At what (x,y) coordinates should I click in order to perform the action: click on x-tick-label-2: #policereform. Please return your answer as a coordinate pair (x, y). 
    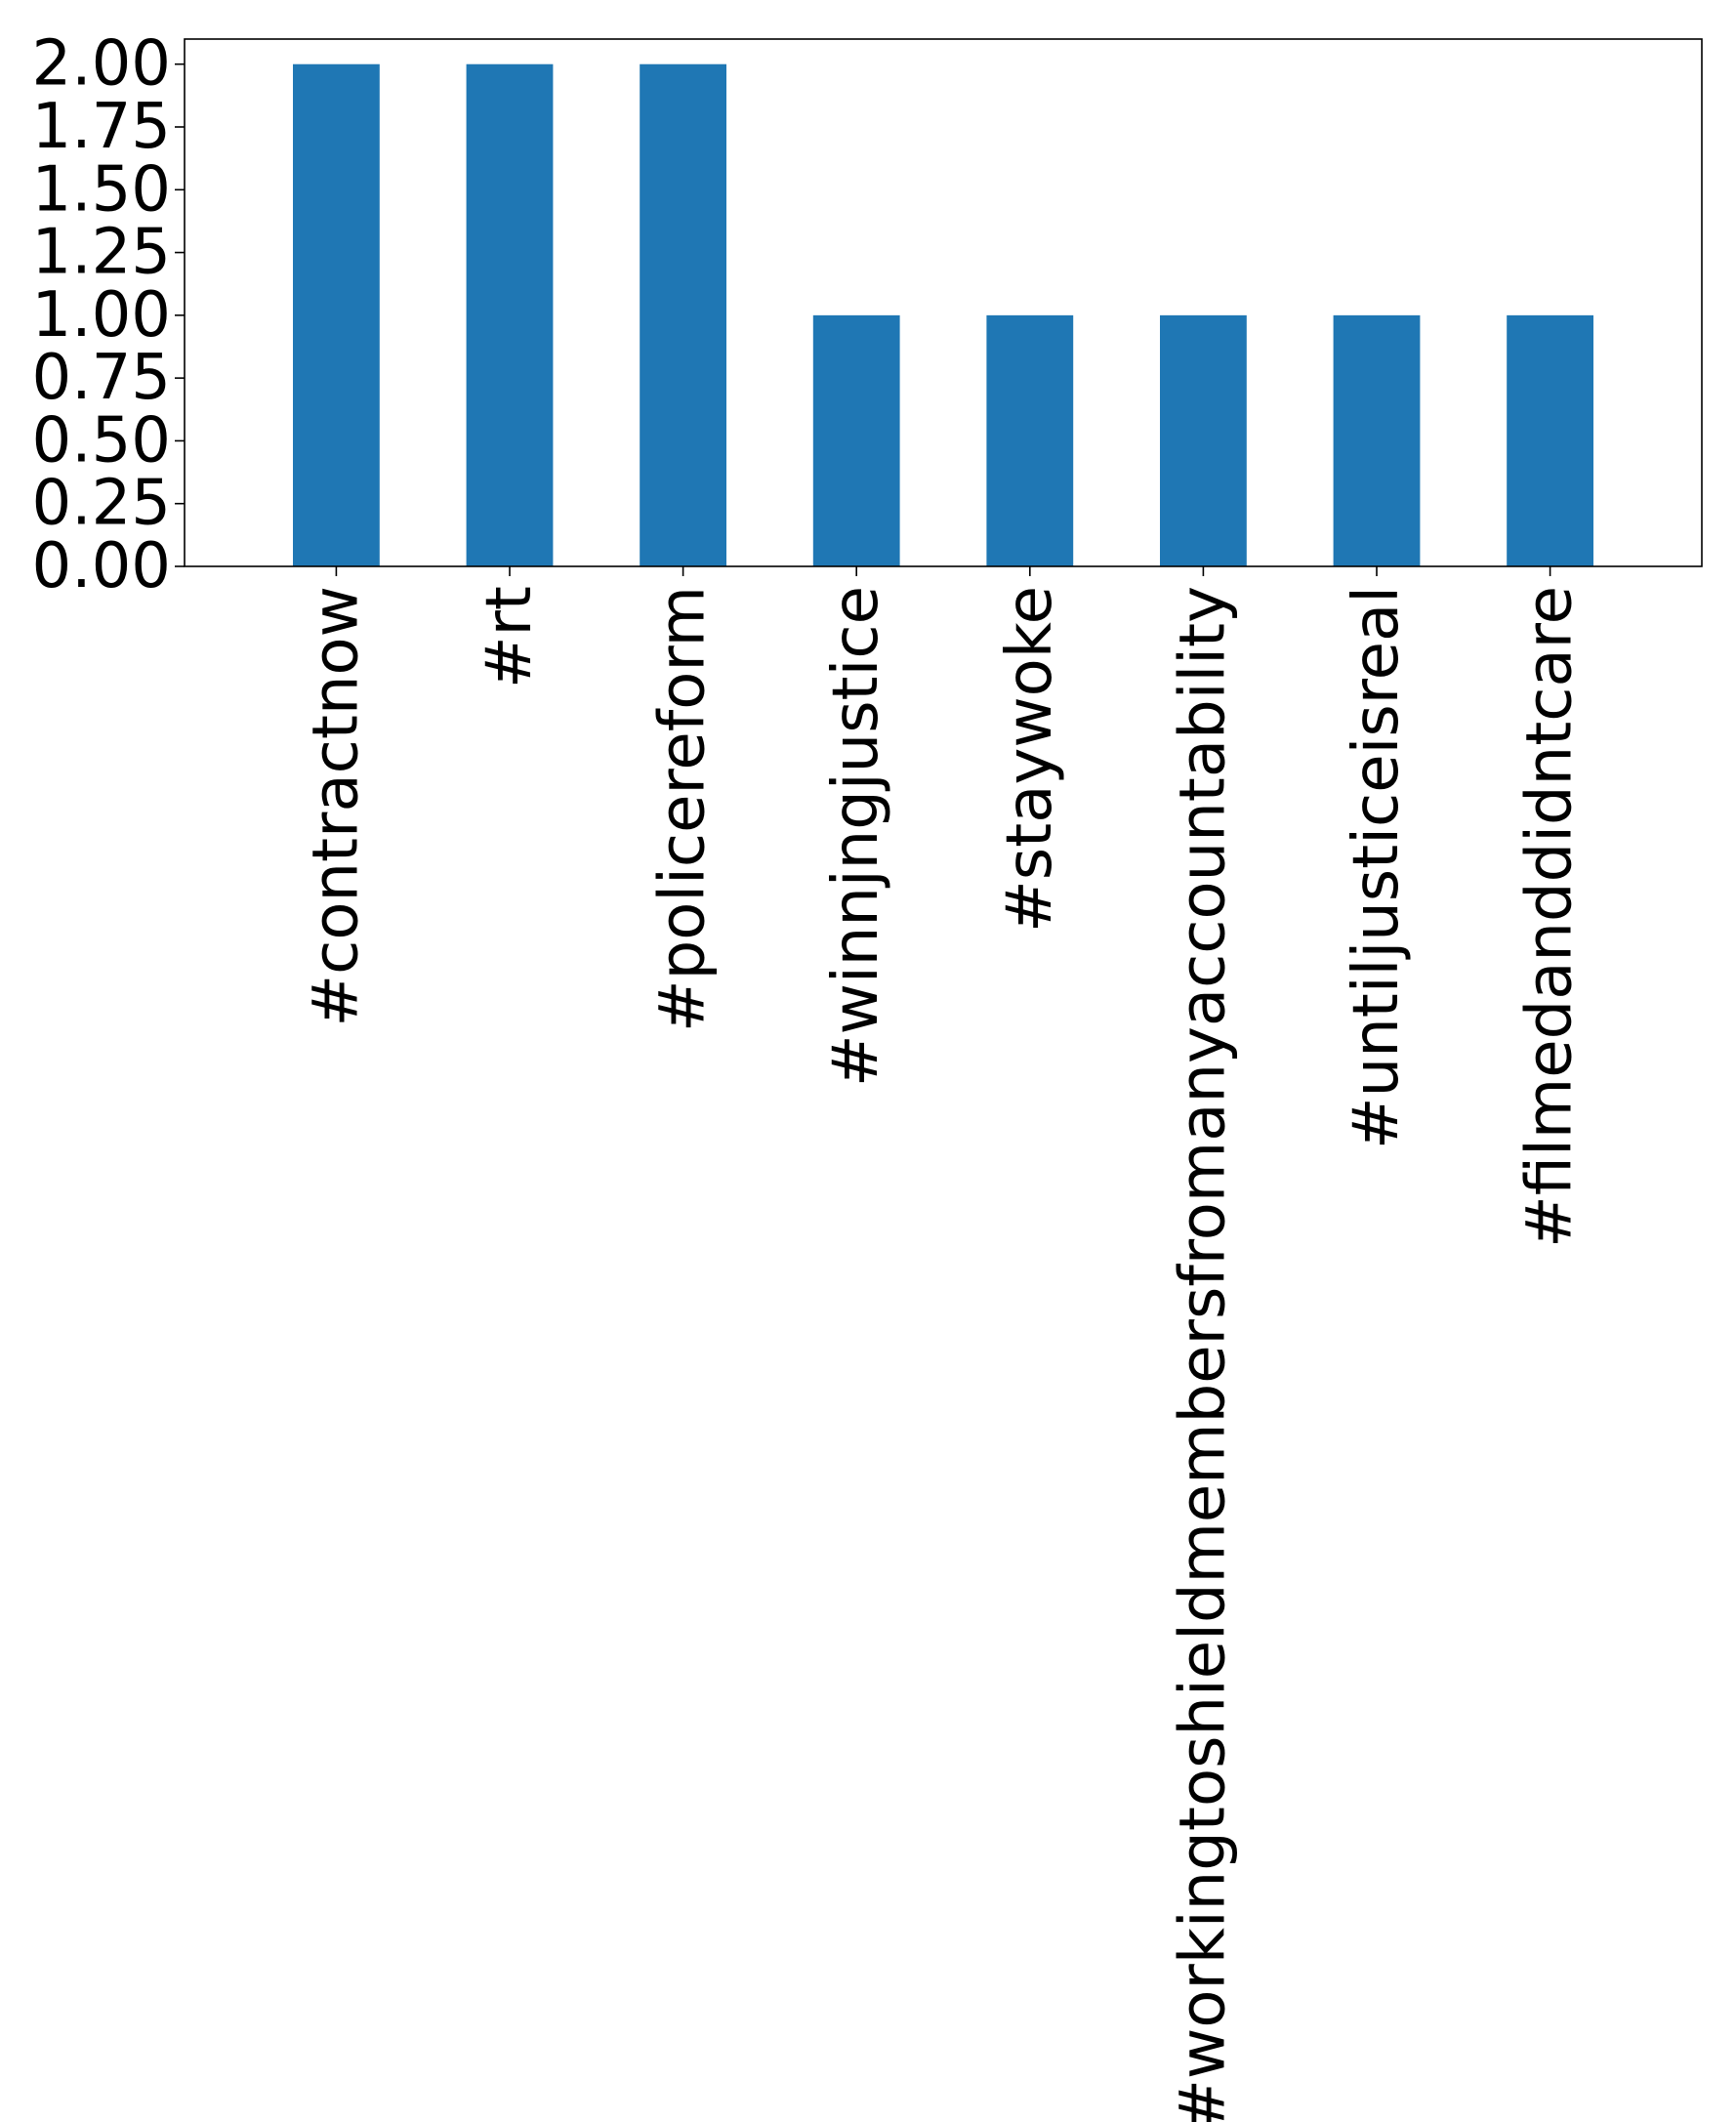
    Looking at the image, I should click on (683, 809).